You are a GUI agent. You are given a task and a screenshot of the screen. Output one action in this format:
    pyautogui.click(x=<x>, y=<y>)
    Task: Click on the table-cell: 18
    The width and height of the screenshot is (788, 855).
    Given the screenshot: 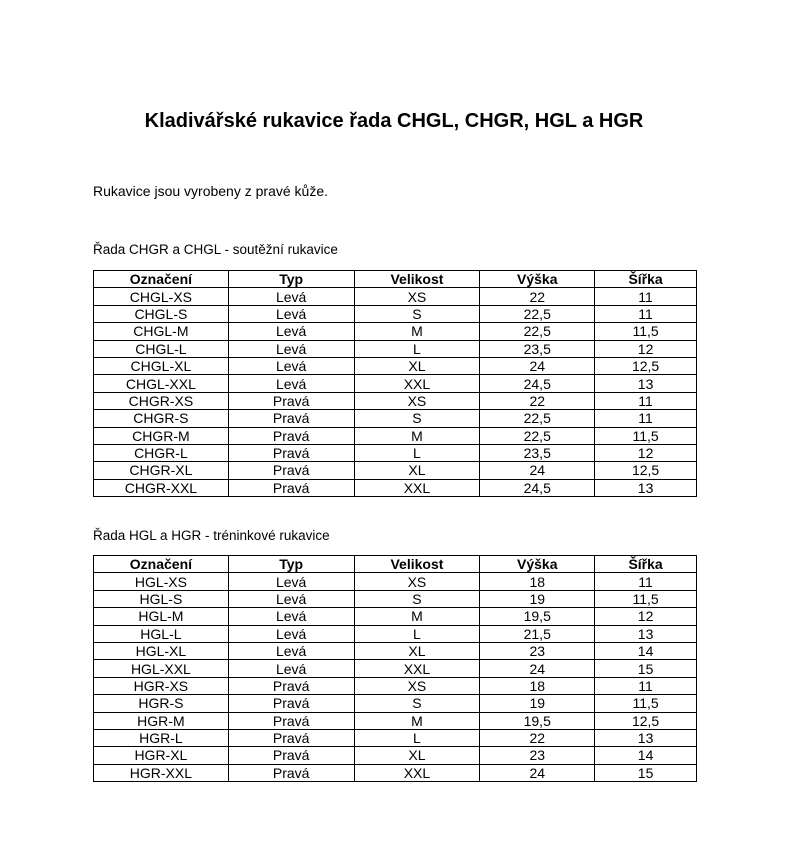 What is the action you would take?
    pyautogui.click(x=537, y=686)
    